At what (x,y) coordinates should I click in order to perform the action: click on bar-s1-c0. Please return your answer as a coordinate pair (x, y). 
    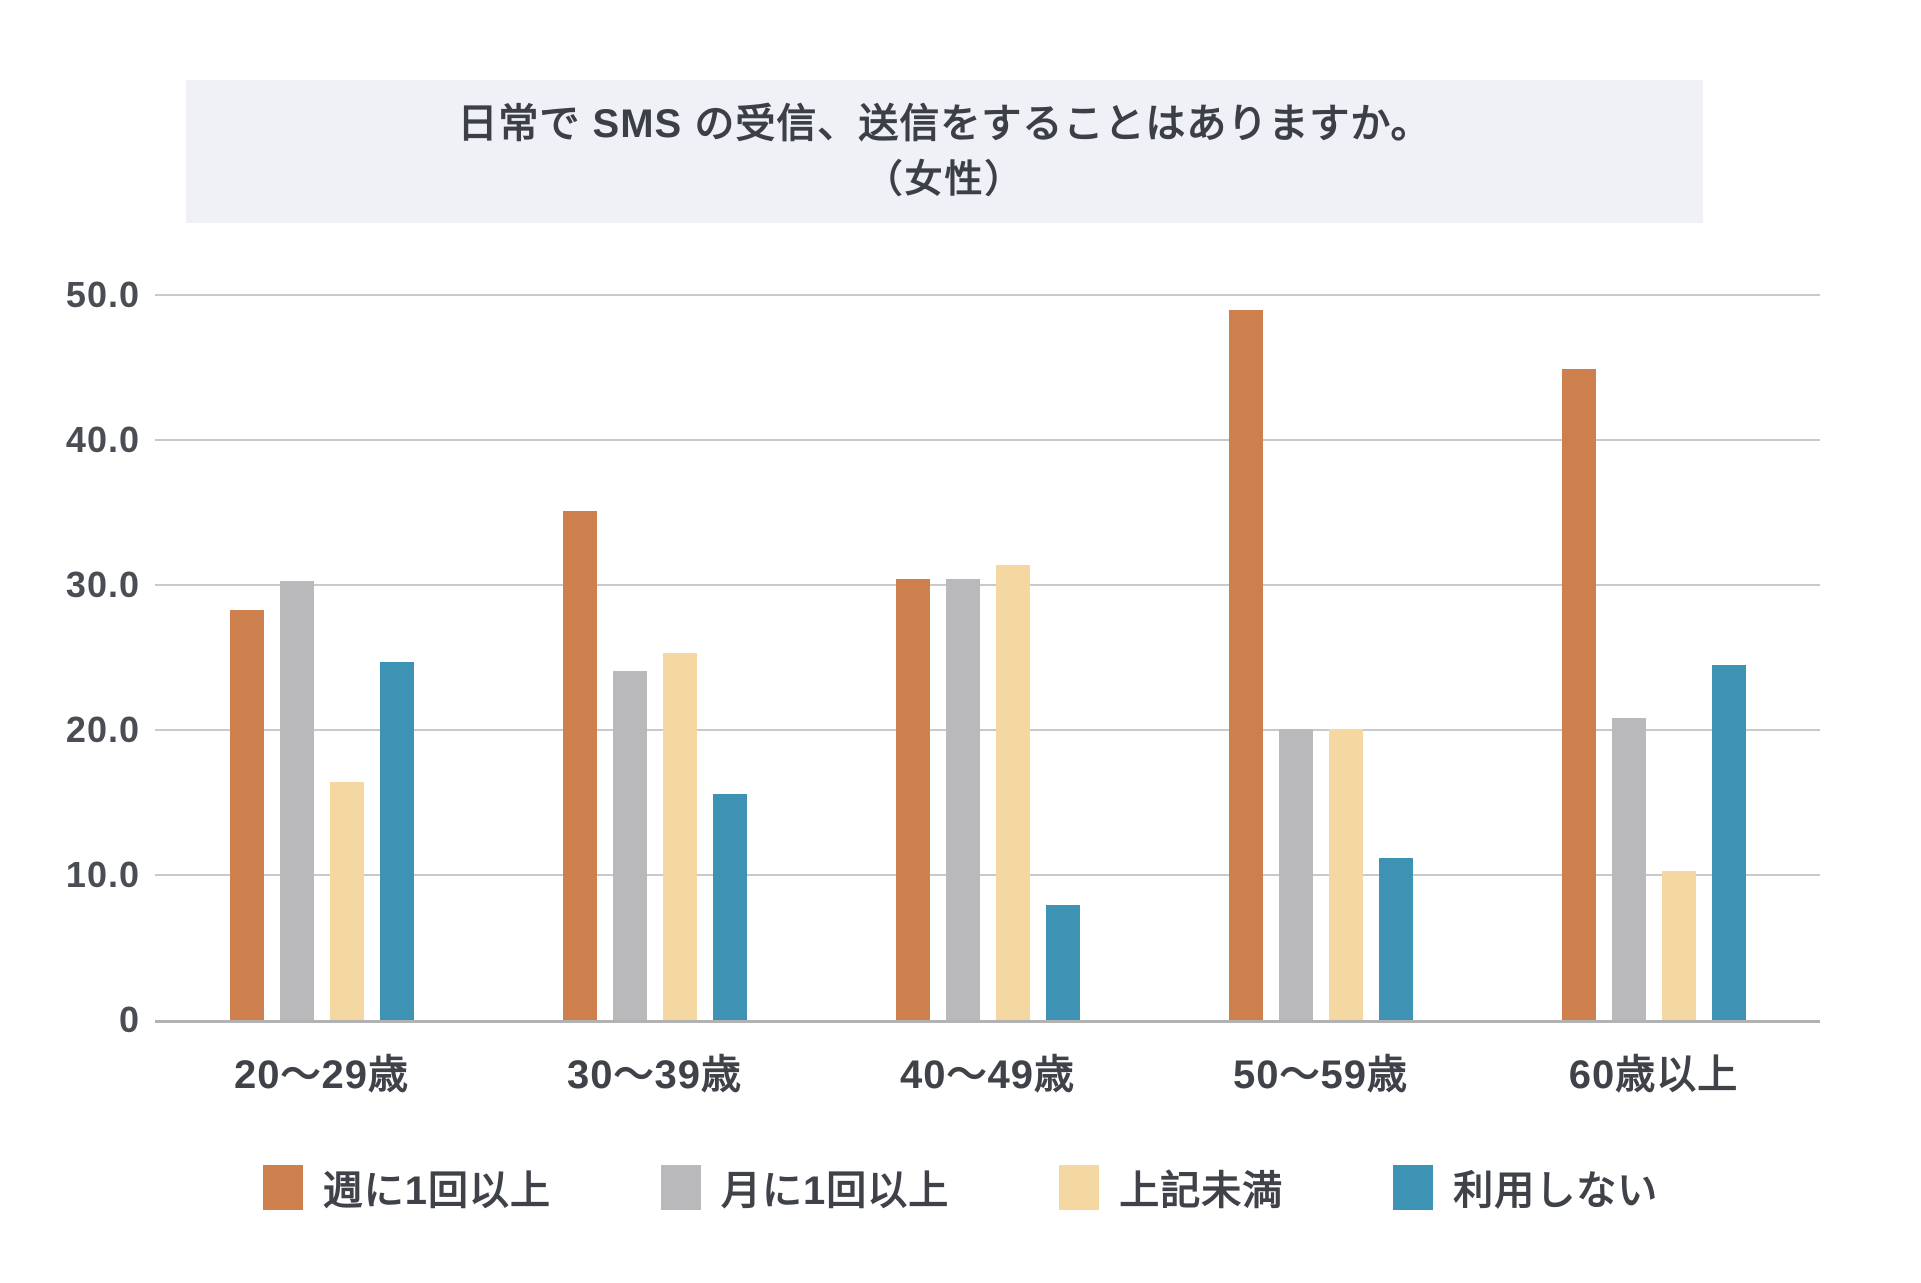
    Looking at the image, I should click on (296, 800).